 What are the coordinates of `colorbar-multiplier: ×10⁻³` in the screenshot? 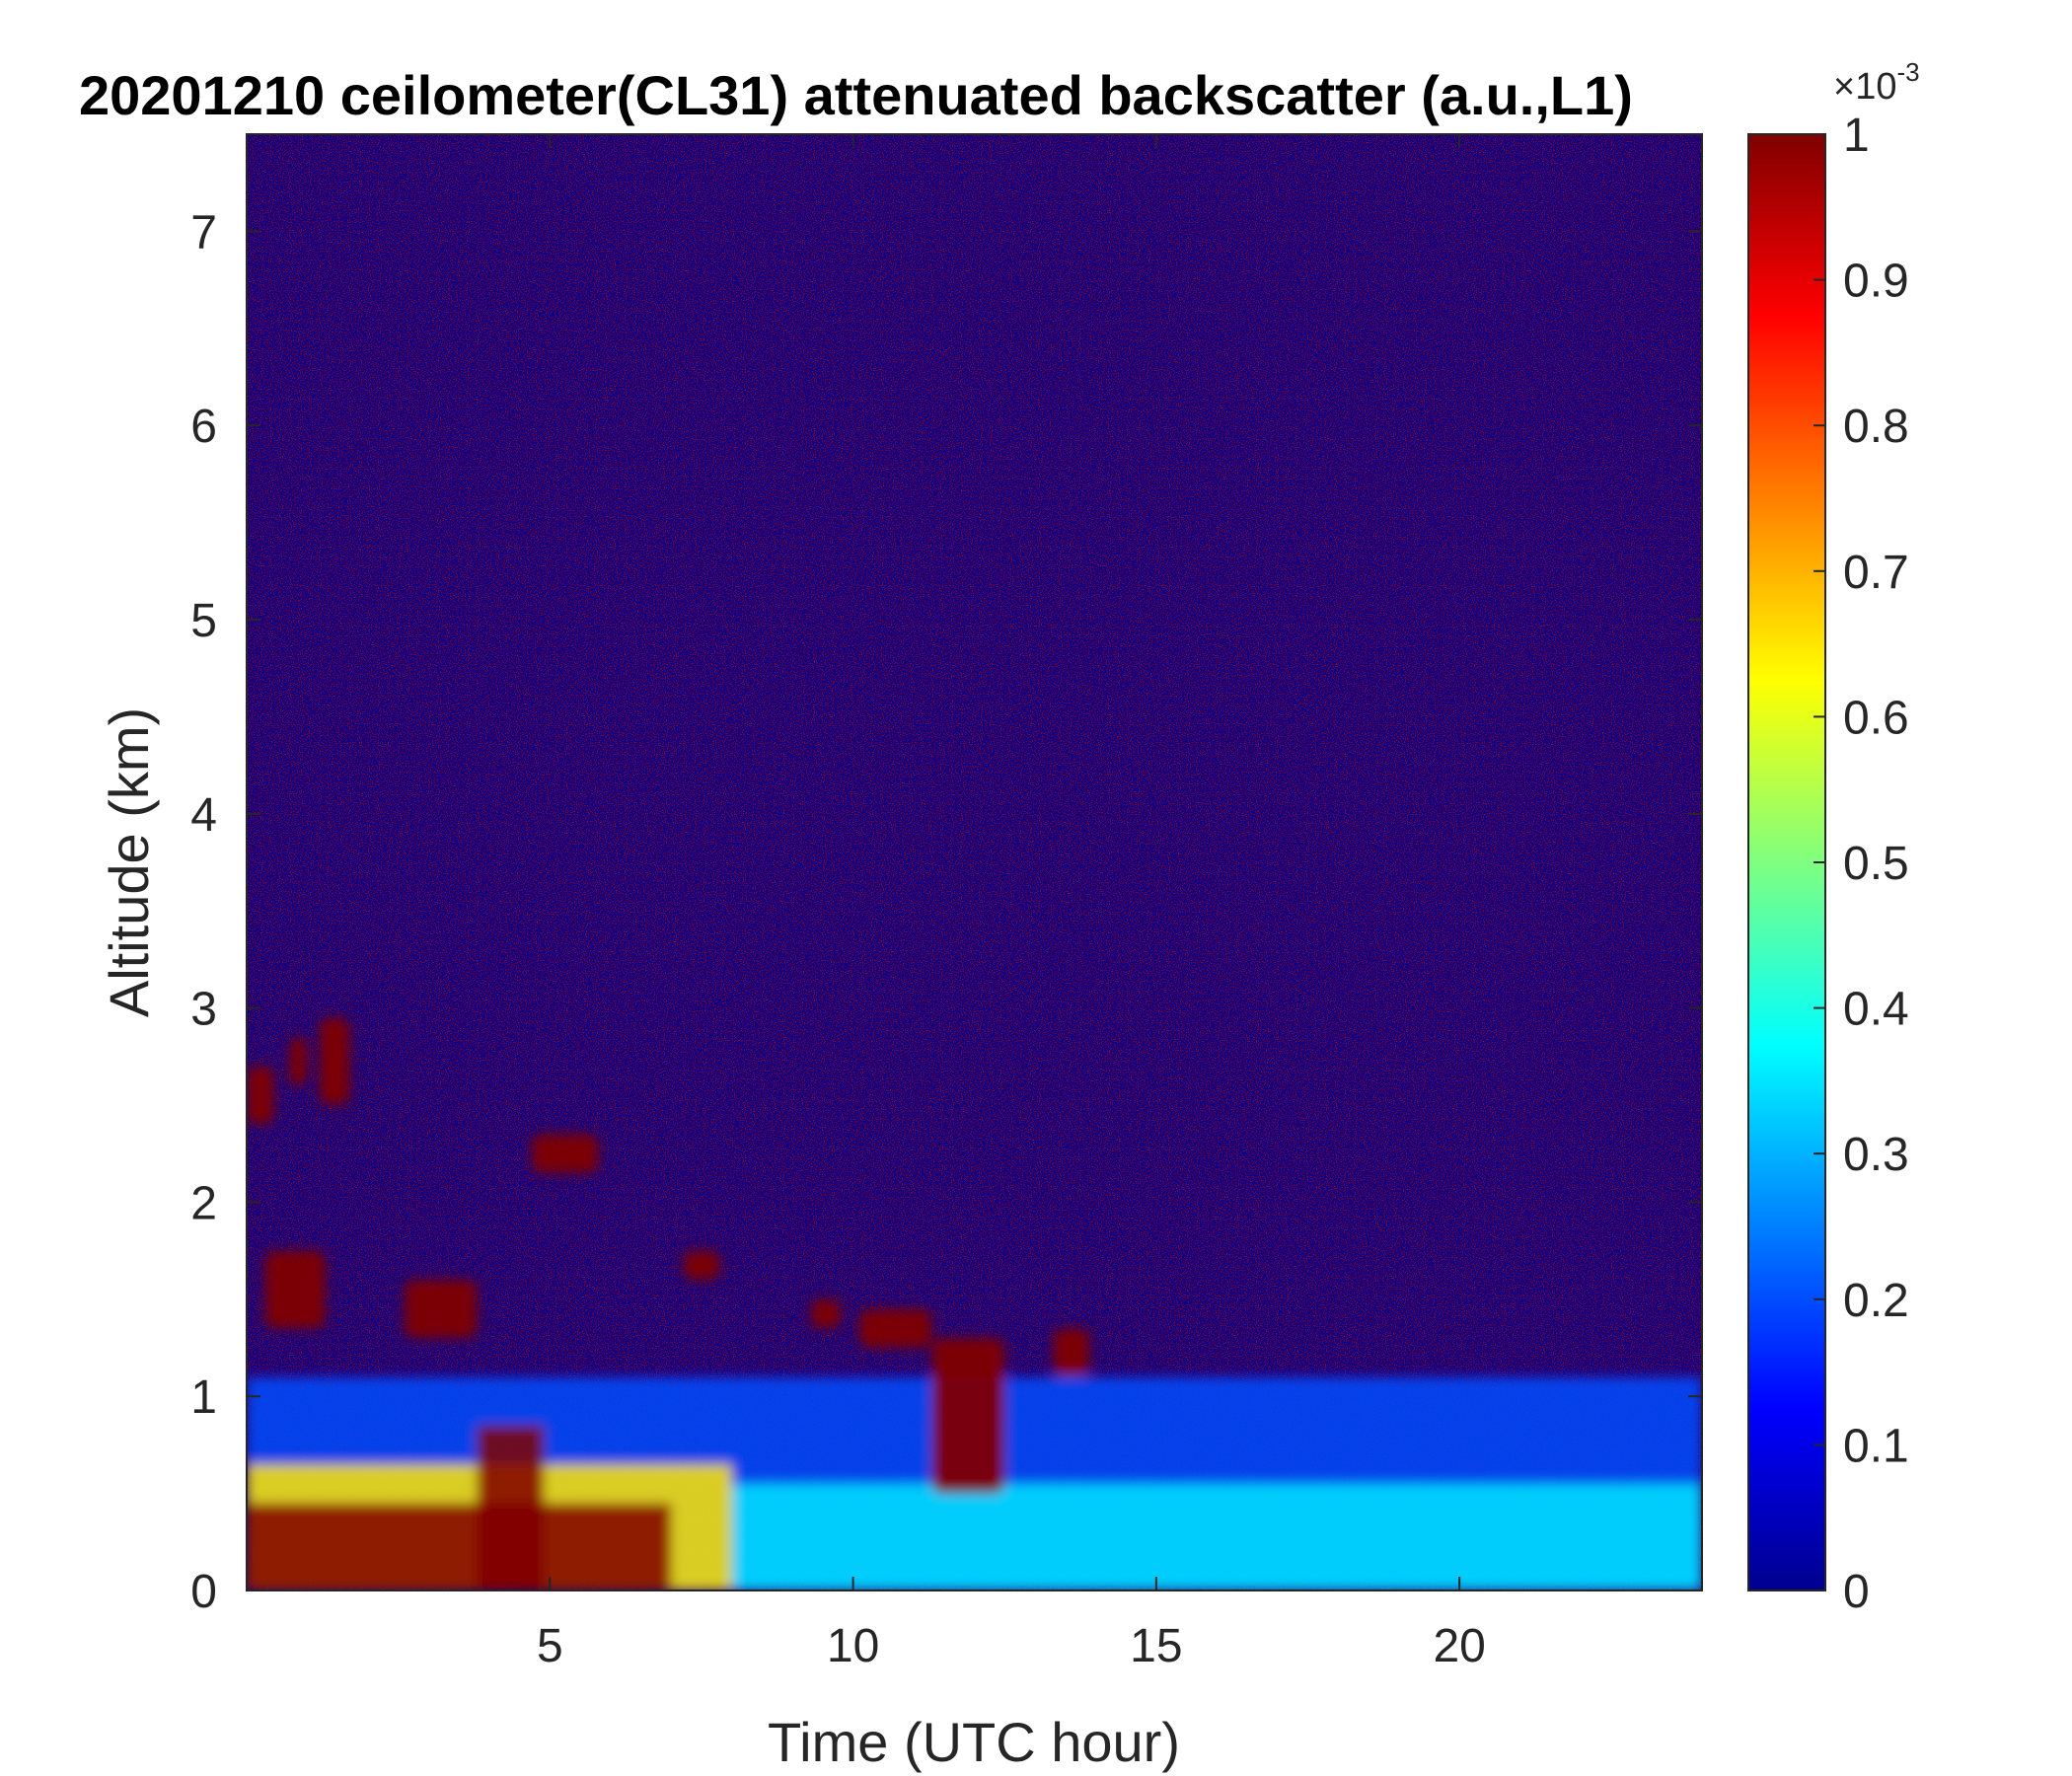 It's located at (1877, 83).